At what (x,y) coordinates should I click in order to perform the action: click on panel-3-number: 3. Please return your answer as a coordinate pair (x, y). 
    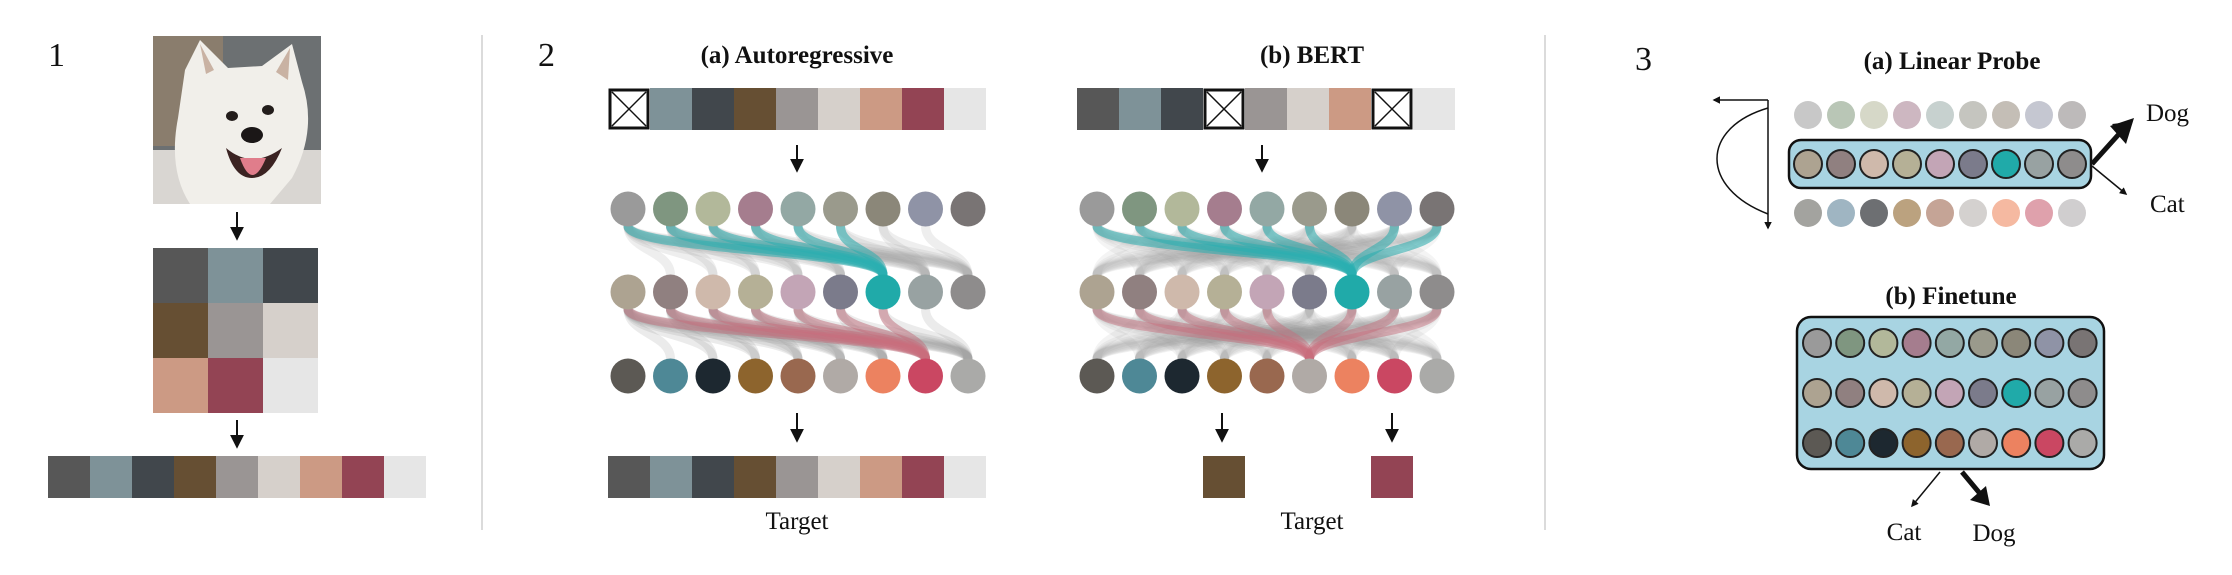
    Looking at the image, I should click on (1643, 59).